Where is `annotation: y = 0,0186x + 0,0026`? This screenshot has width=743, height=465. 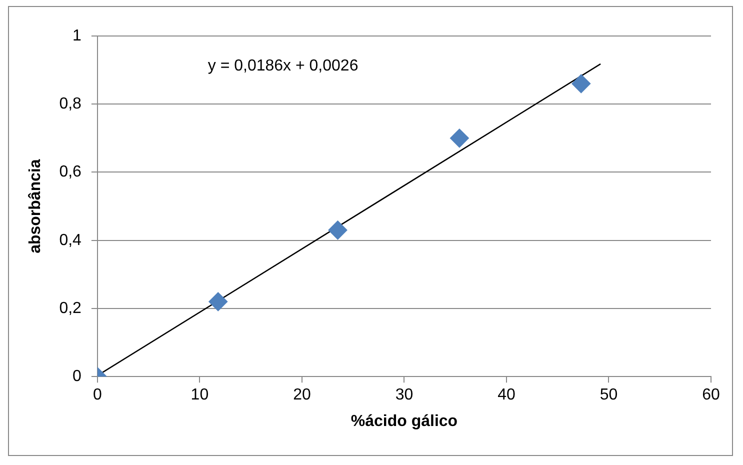 annotation: y = 0,0186x + 0,0026 is located at coordinates (283, 65).